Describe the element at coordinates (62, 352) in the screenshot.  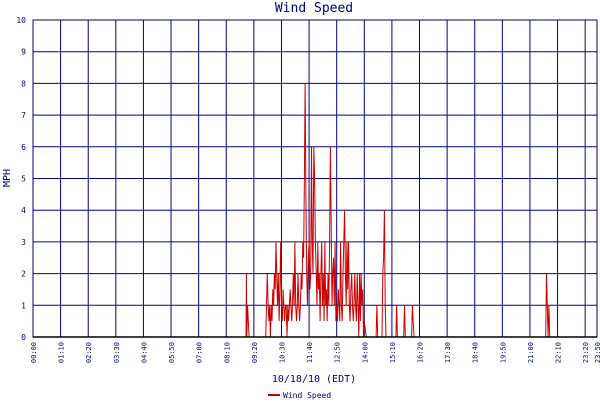
I see `x-tick-label: 01:10` at that location.